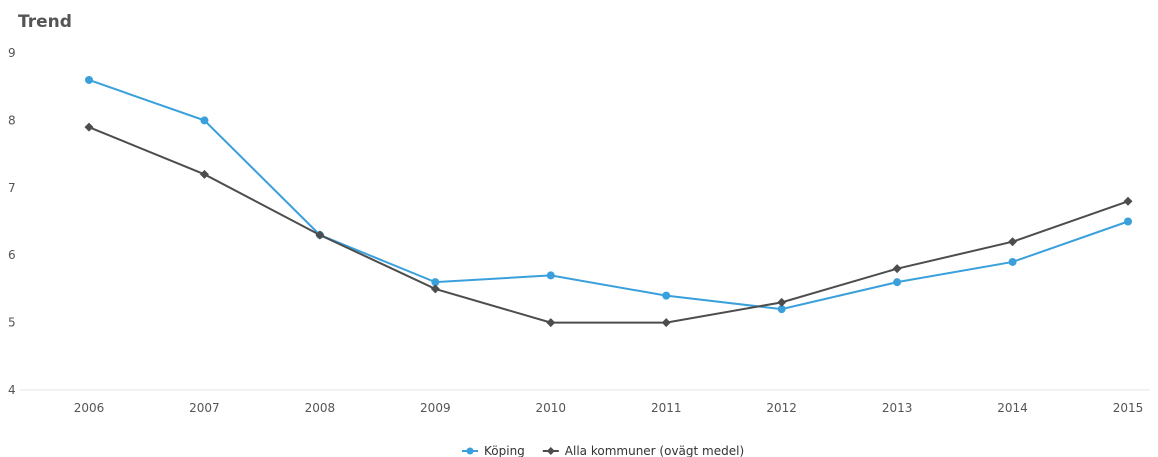 The height and width of the screenshot is (457, 1158). I want to click on x-axis: 2006 2007 2008 2009 2010 2011 2012 2013 2014 2015, so click(609, 408).